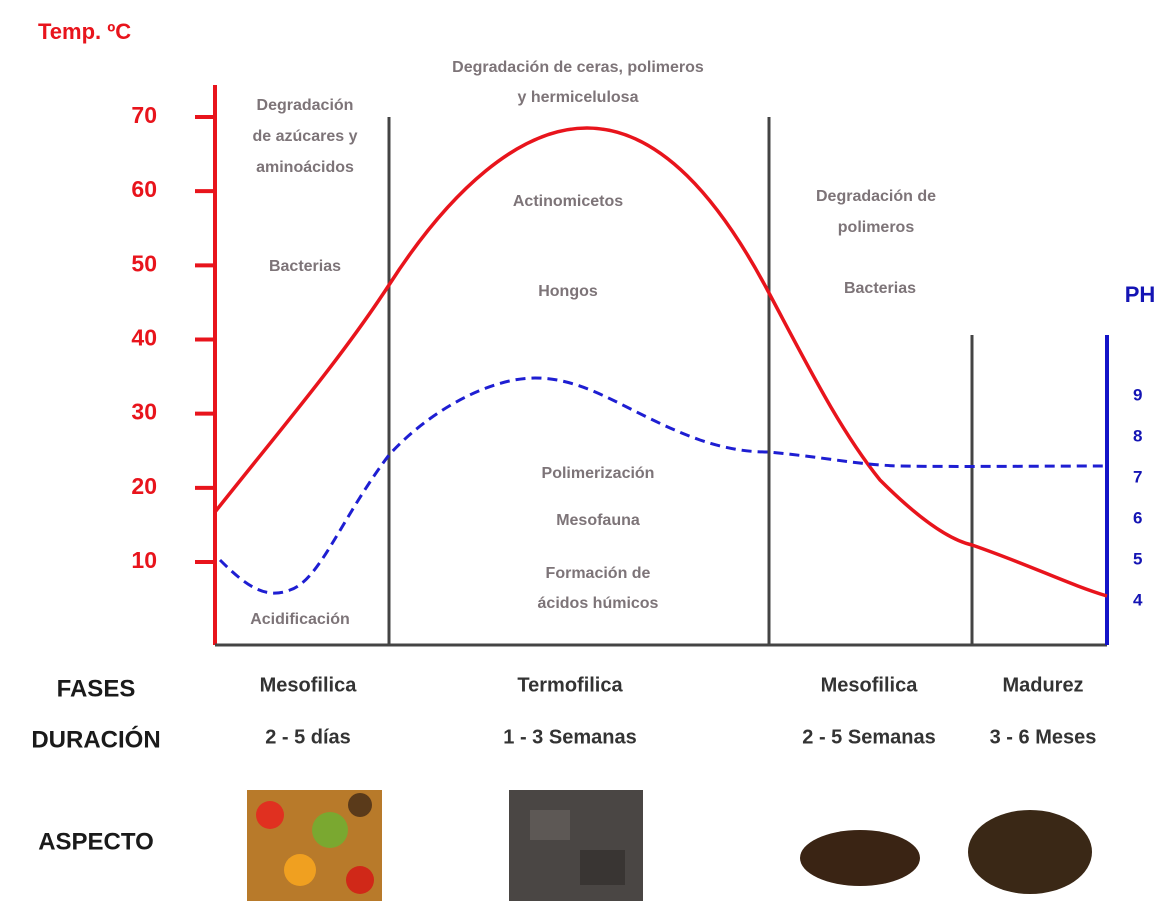 Image resolution: width=1165 pixels, height=901 pixels. I want to click on temp-tick-label: 60, so click(144, 189).